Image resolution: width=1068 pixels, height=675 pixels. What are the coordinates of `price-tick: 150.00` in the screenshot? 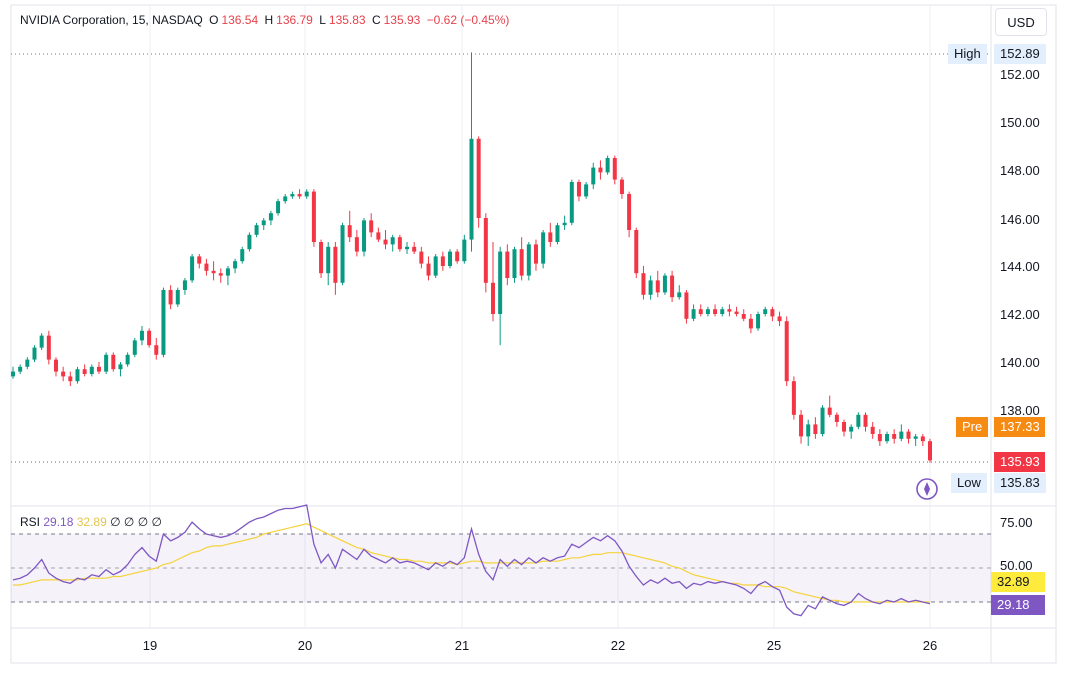 It's located at (1020, 122).